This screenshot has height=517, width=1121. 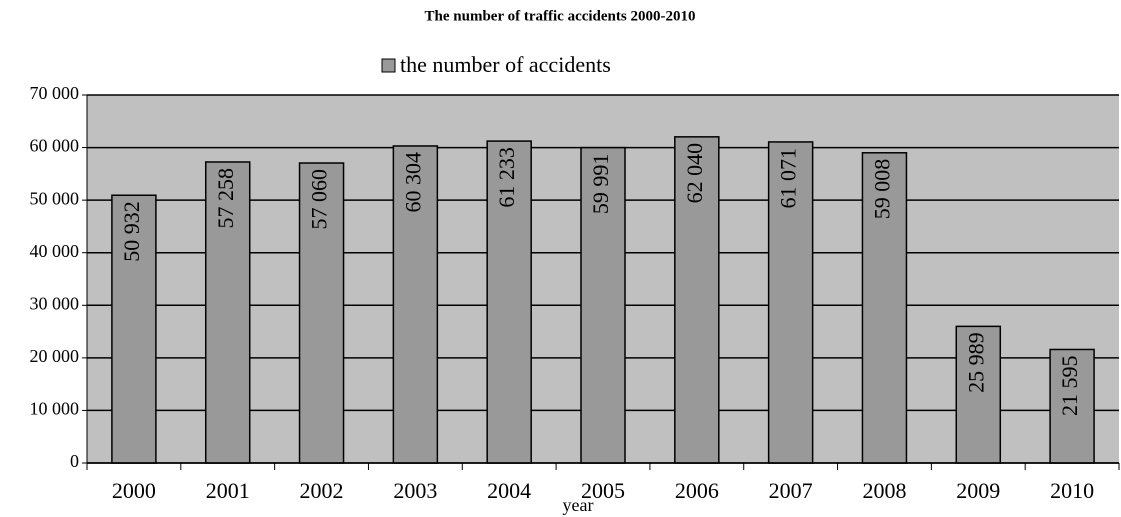 What do you see at coordinates (578, 505) in the screenshot?
I see `x-axis-label: year` at bounding box center [578, 505].